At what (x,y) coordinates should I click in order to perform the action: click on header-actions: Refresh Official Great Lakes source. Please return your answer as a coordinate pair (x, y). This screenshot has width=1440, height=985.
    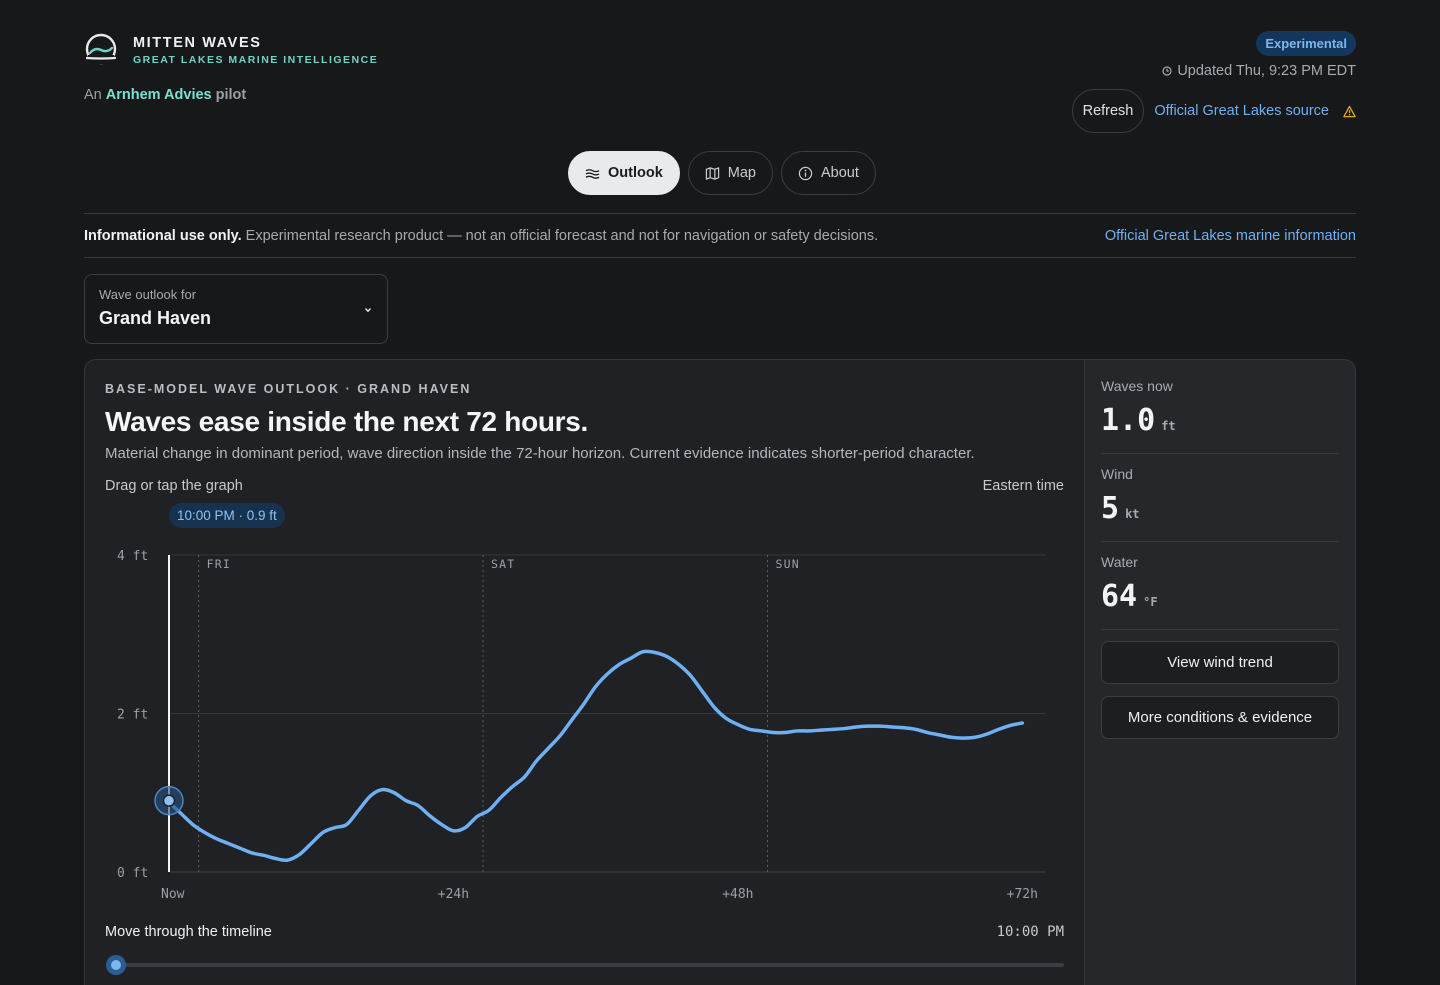
    Looking at the image, I should click on (1213, 111).